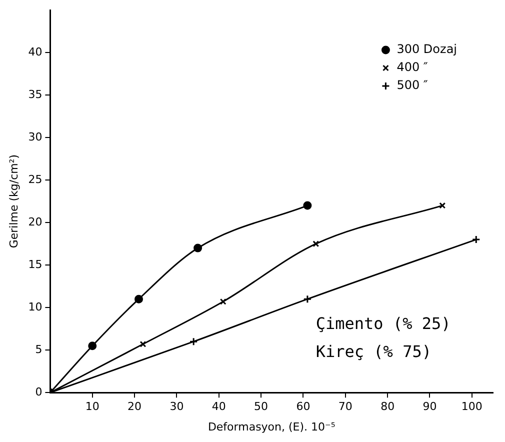 This screenshot has width=505, height=442. What do you see at coordinates (38, 349) in the screenshot?
I see `y-tick-label: 5` at bounding box center [38, 349].